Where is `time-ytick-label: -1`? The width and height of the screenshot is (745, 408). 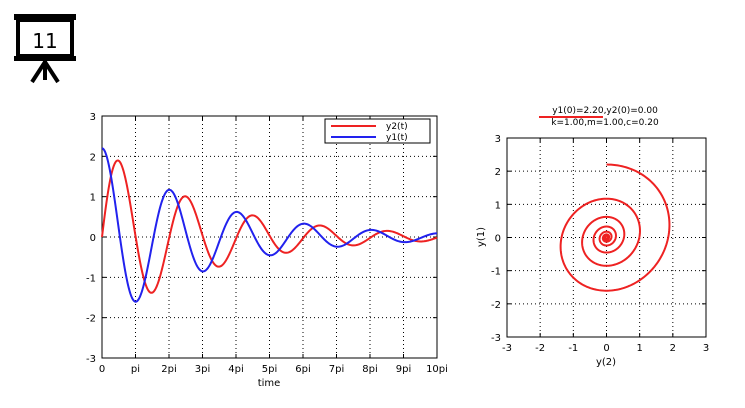 time-ytick-label: -1 is located at coordinates (91, 278).